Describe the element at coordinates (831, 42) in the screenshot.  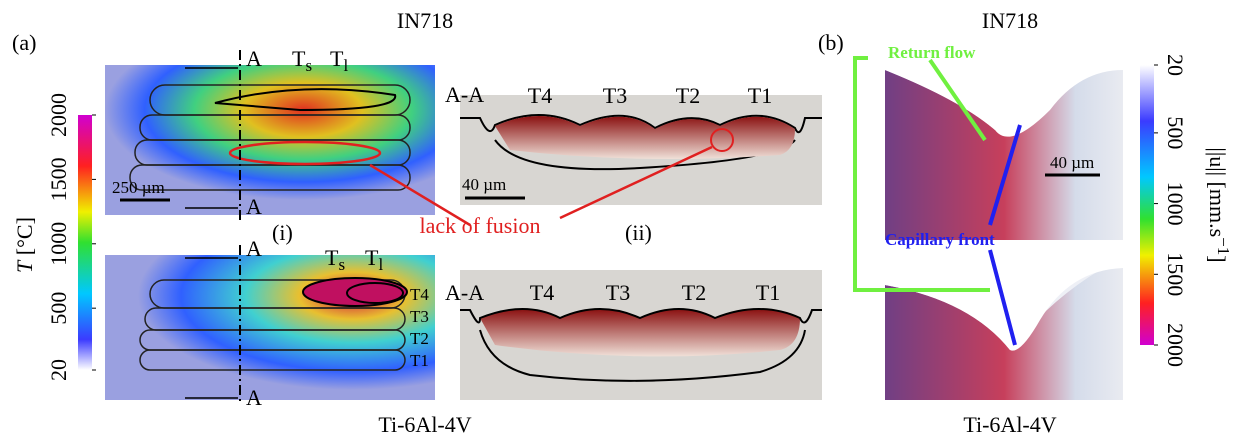
I see `panel-label: (b)` at that location.